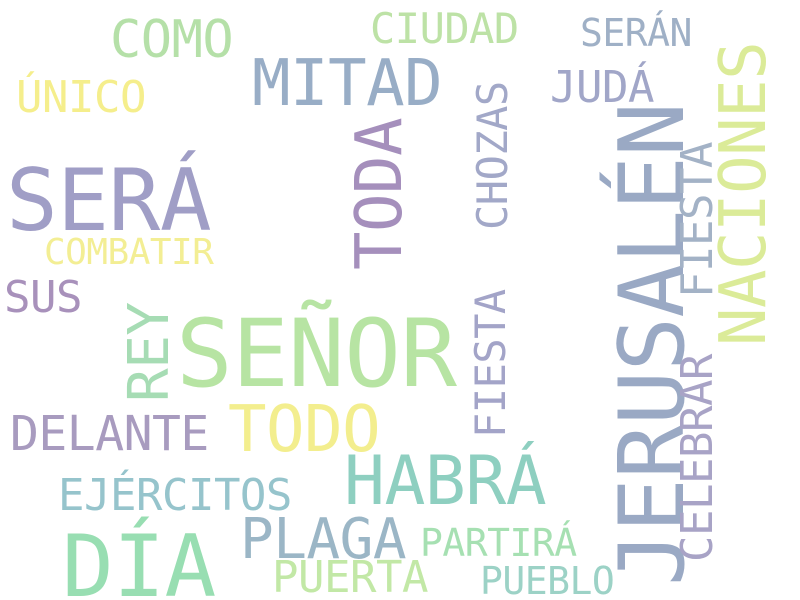 This screenshot has height=600, width=800. I want to click on word-pueblo: PUEBLO, so click(547, 579).